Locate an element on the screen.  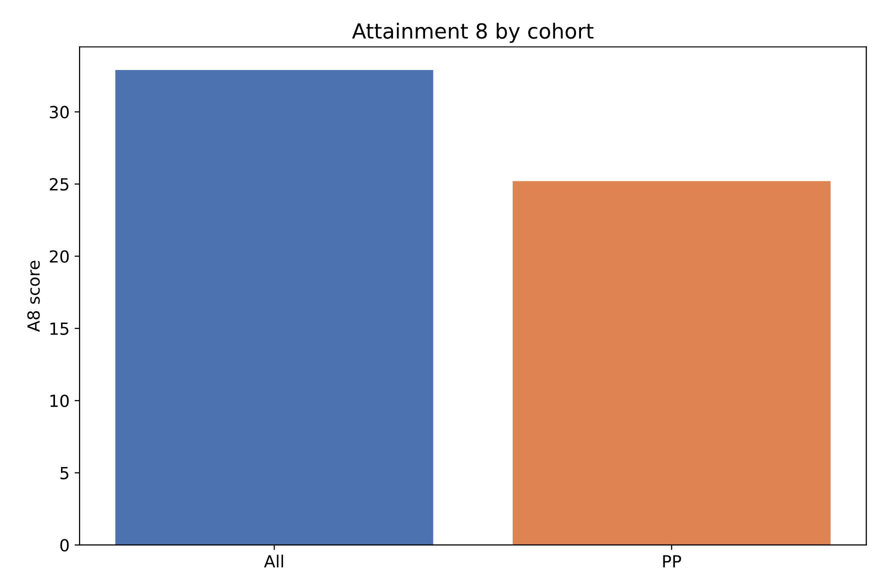
y-tick-label: 5 is located at coordinates (64, 473).